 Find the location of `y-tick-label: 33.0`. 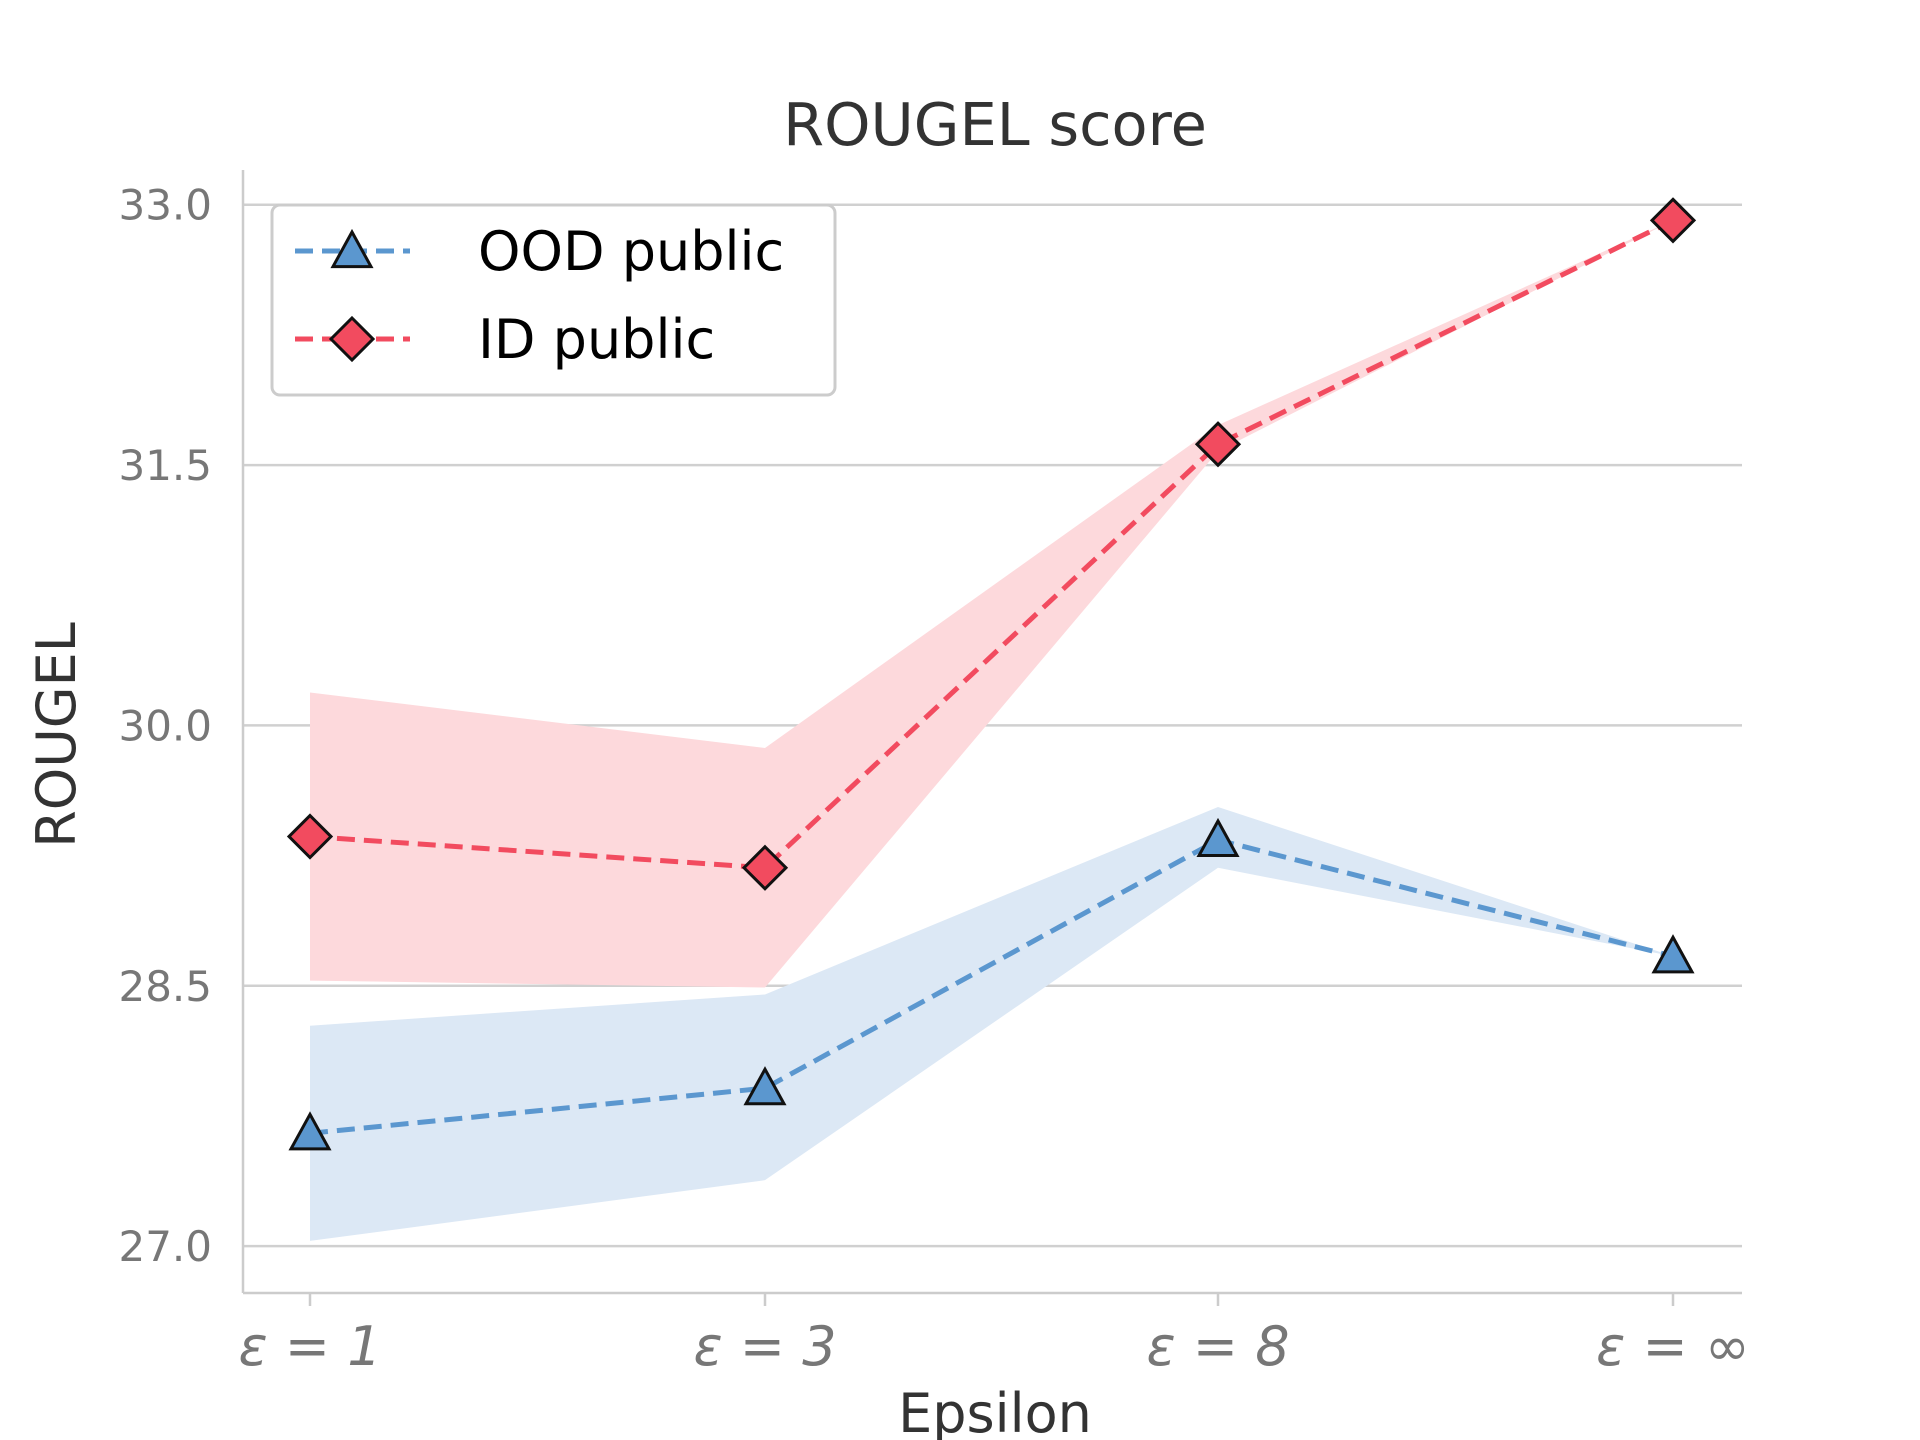

y-tick-label: 33.0 is located at coordinates (165, 205).